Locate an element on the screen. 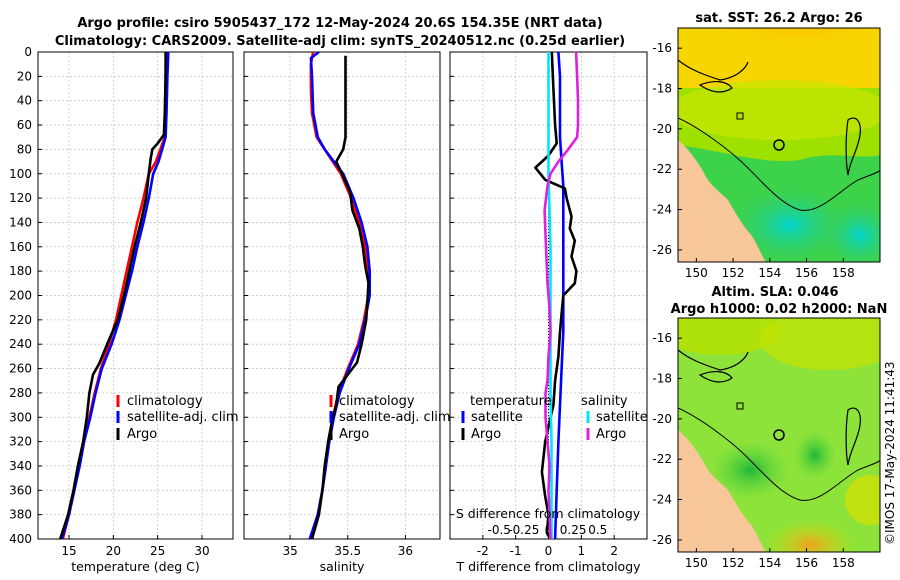 This screenshot has width=900, height=580. y-tick-label: 60 is located at coordinates (24, 125).